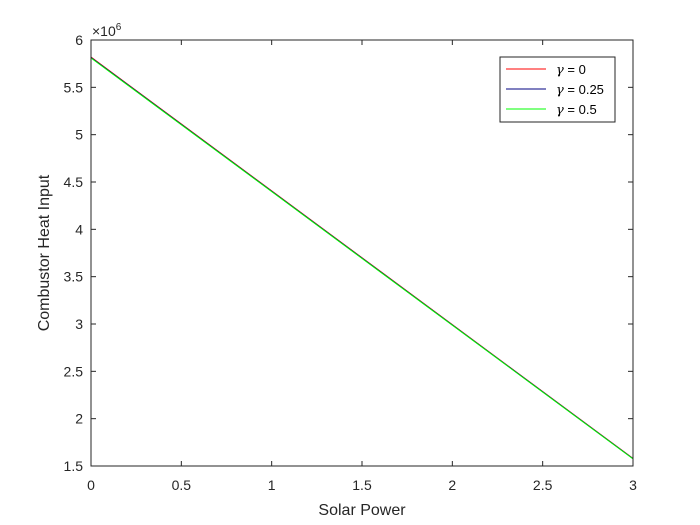 This screenshot has height=525, width=700. I want to click on y-multiplier-base: ×10, so click(104, 31).